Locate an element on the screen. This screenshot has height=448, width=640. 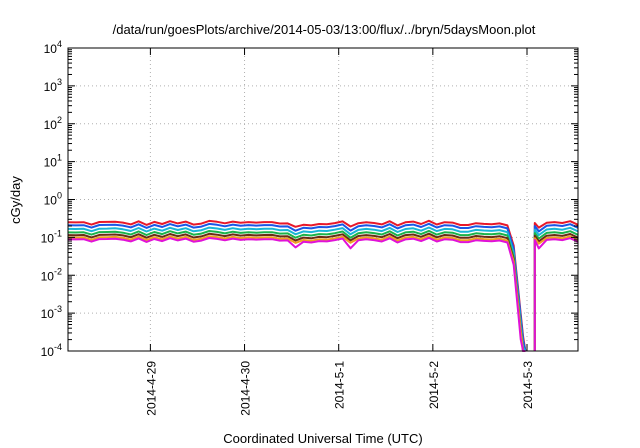
y-tick-label: 10⁰ is located at coordinates (53, 199).